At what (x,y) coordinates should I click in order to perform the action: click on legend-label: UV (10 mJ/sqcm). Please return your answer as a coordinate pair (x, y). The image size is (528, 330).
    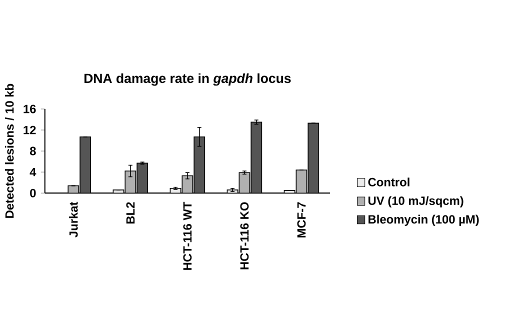
    Looking at the image, I should click on (416, 202).